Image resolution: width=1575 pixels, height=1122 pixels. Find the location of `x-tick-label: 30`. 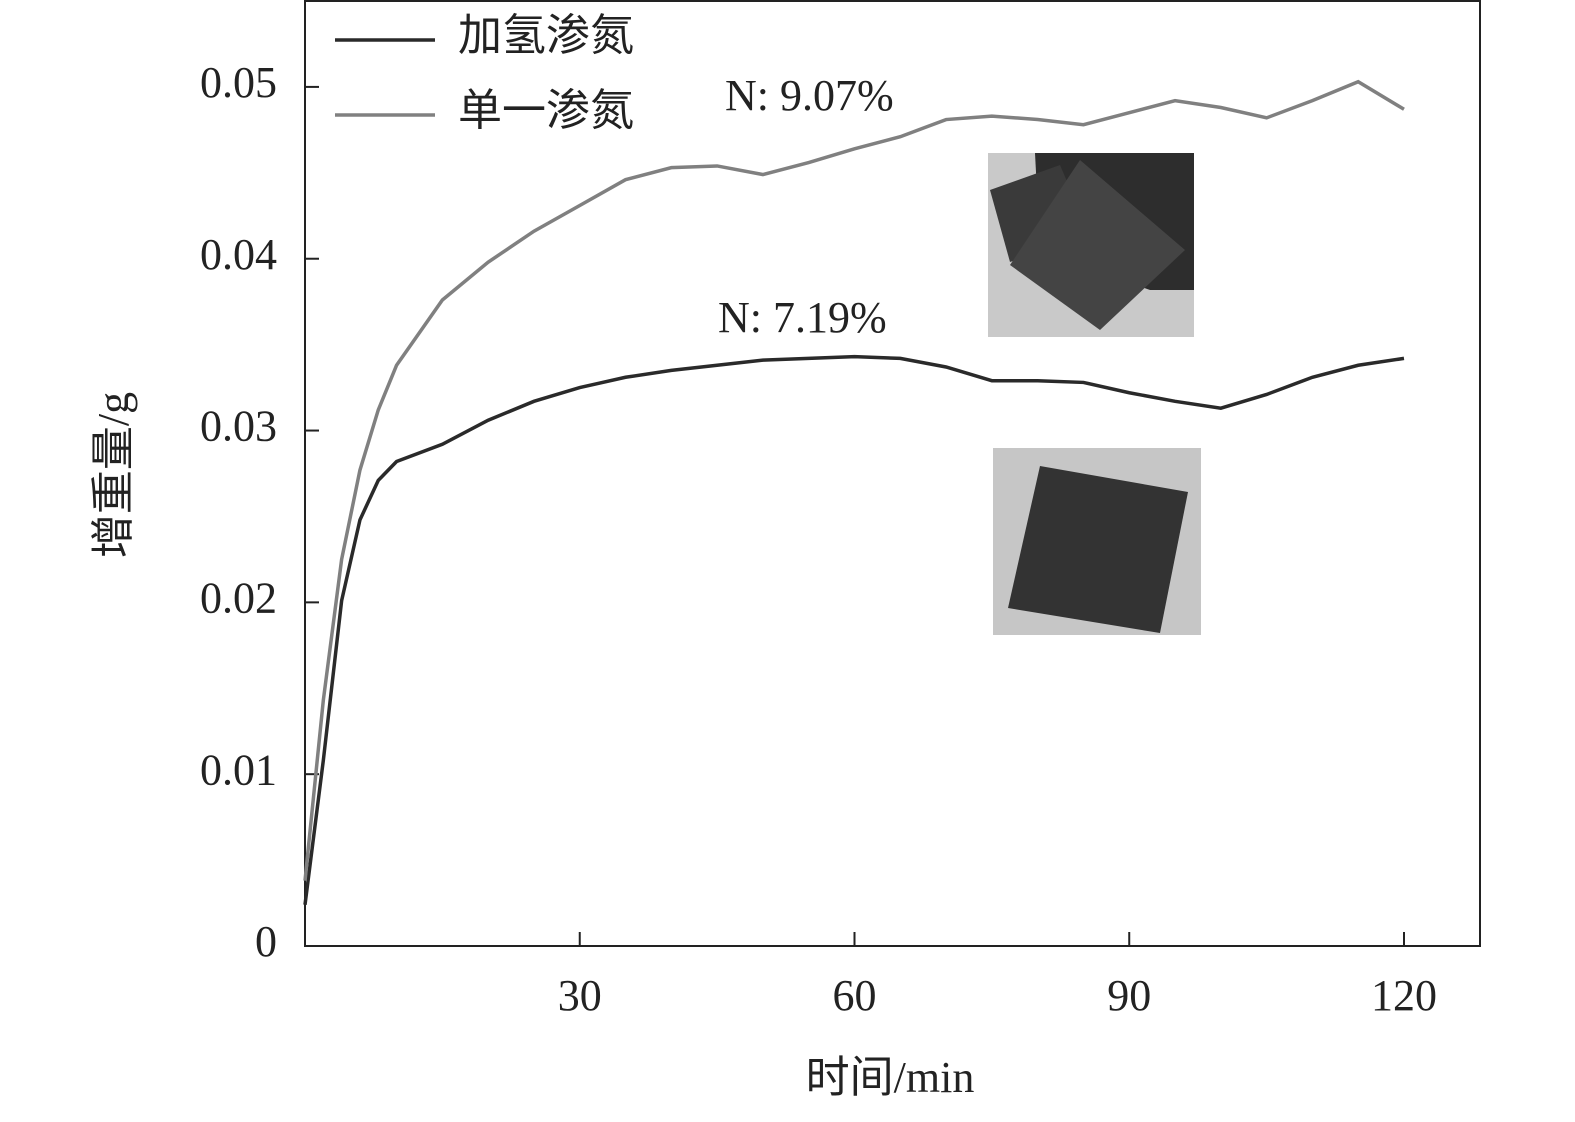

x-tick-label: 30 is located at coordinates (580, 995).